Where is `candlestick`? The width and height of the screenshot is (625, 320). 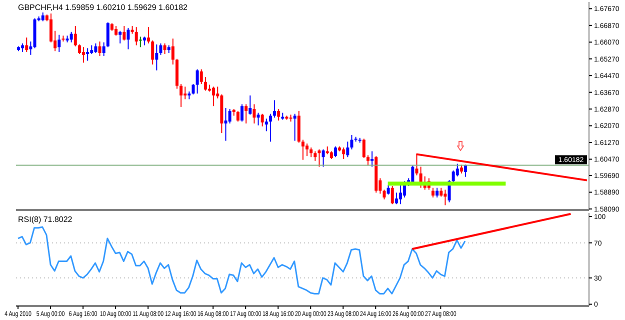 candlestick is located at coordinates (356, 139).